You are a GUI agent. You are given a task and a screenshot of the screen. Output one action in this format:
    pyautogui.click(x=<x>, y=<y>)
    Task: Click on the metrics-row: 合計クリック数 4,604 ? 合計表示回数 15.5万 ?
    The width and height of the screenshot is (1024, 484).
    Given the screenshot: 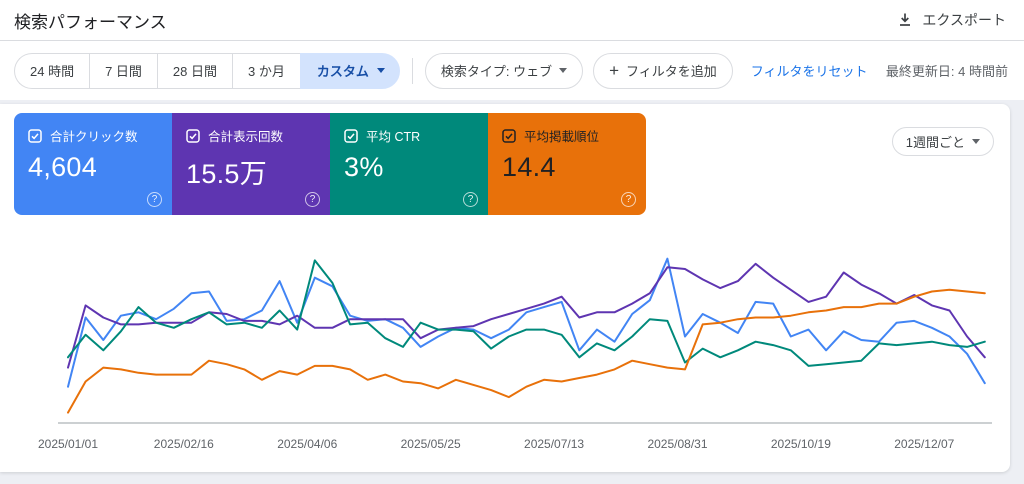 What is the action you would take?
    pyautogui.click(x=330, y=164)
    